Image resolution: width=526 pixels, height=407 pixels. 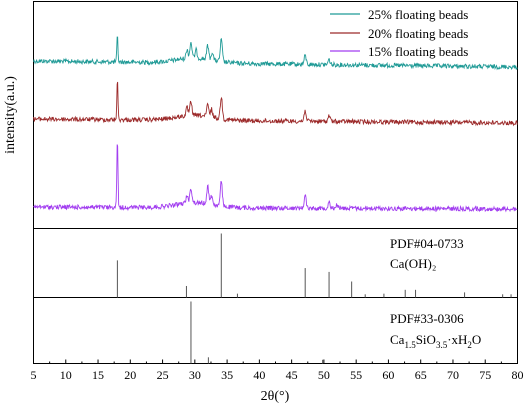 I want to click on x-tick-label-6: 35, so click(x=227, y=375).